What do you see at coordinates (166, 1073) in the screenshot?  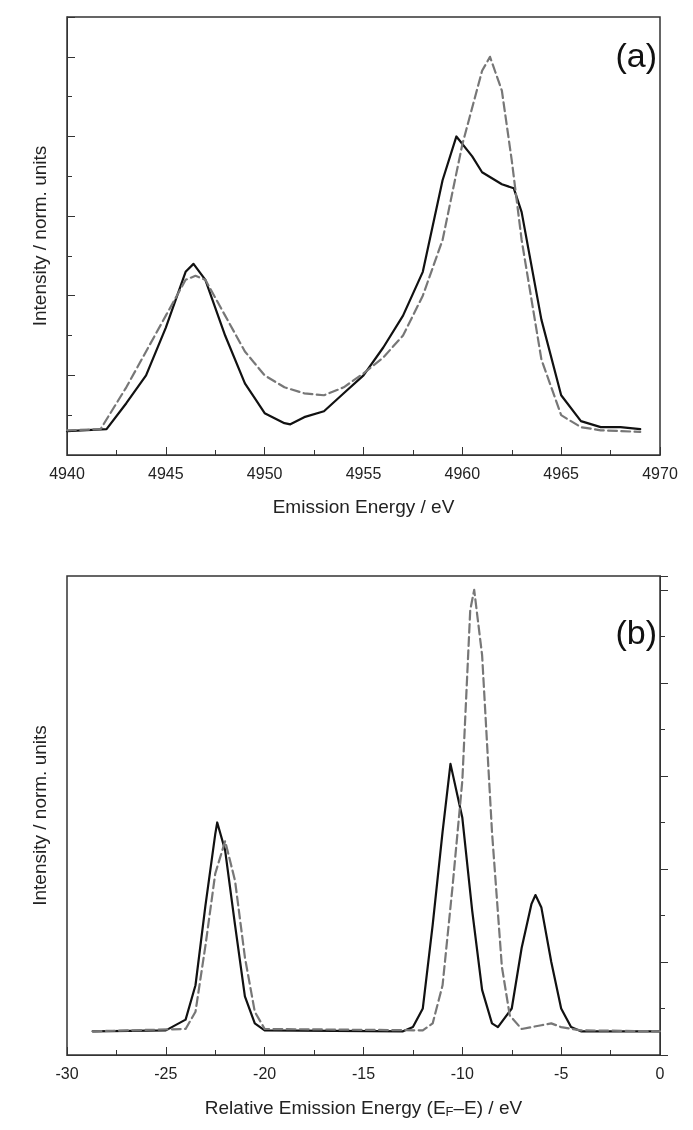 I see `x-tick-label: -25` at bounding box center [166, 1073].